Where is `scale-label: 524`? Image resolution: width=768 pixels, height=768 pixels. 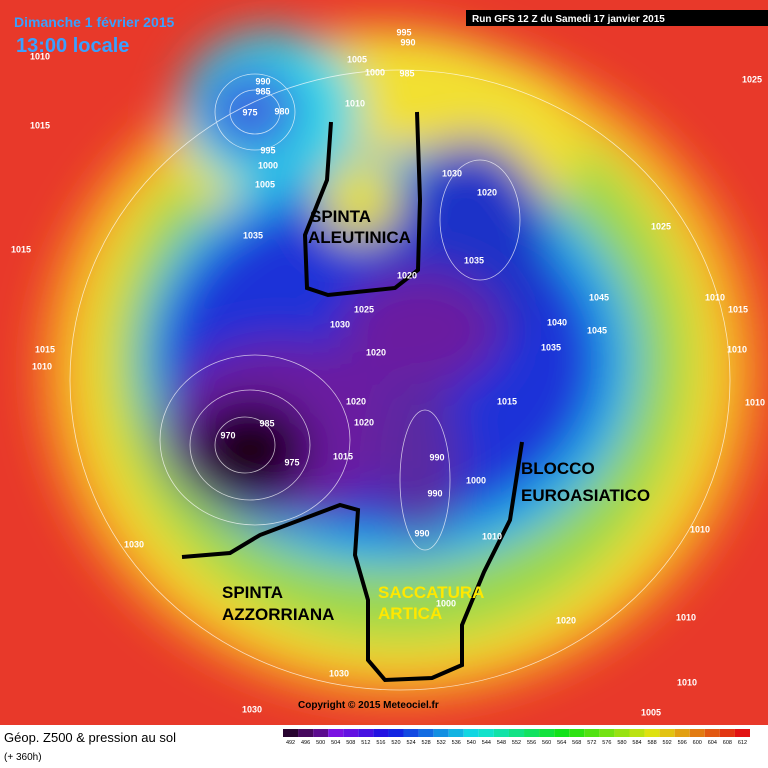 scale-label: 524 is located at coordinates (410, 743).